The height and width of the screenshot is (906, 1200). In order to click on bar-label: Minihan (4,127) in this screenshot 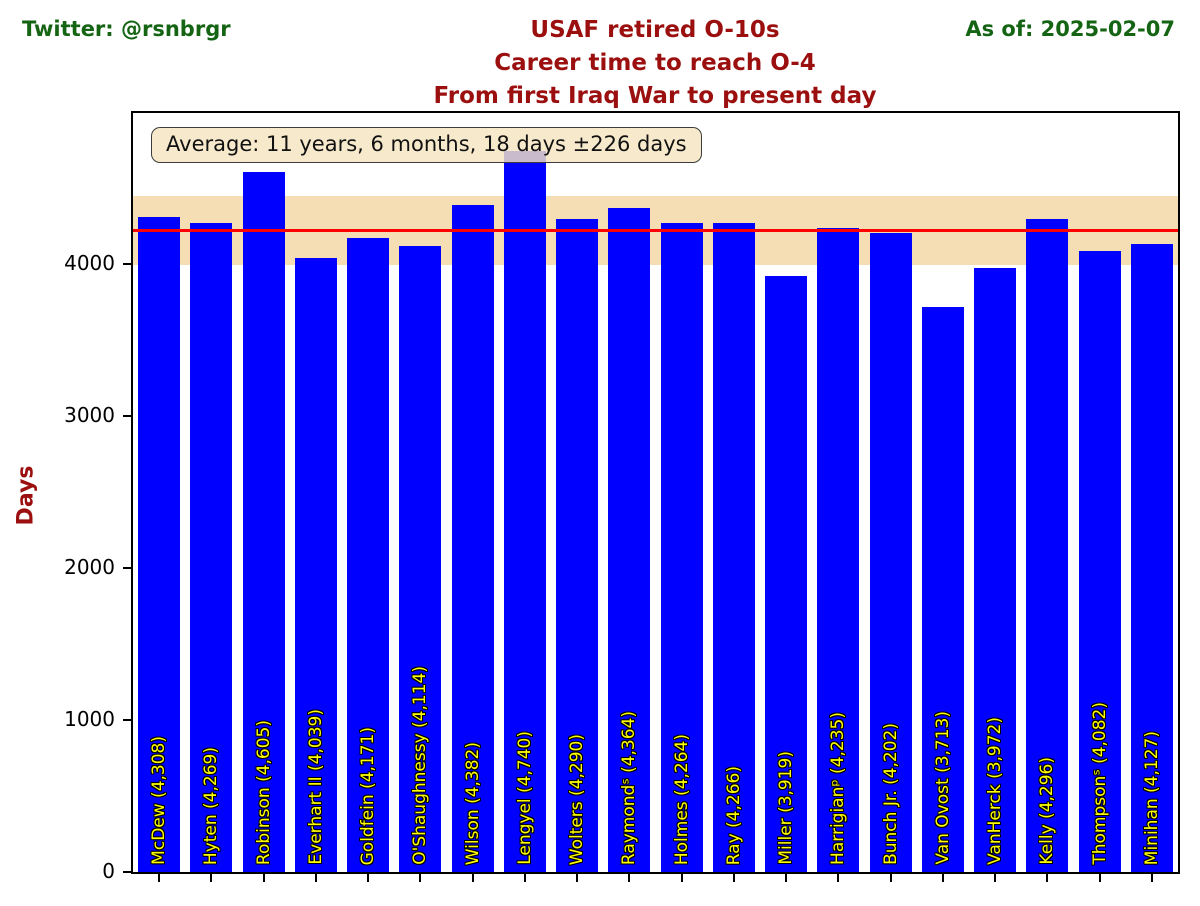, I will do `click(1151, 797)`.